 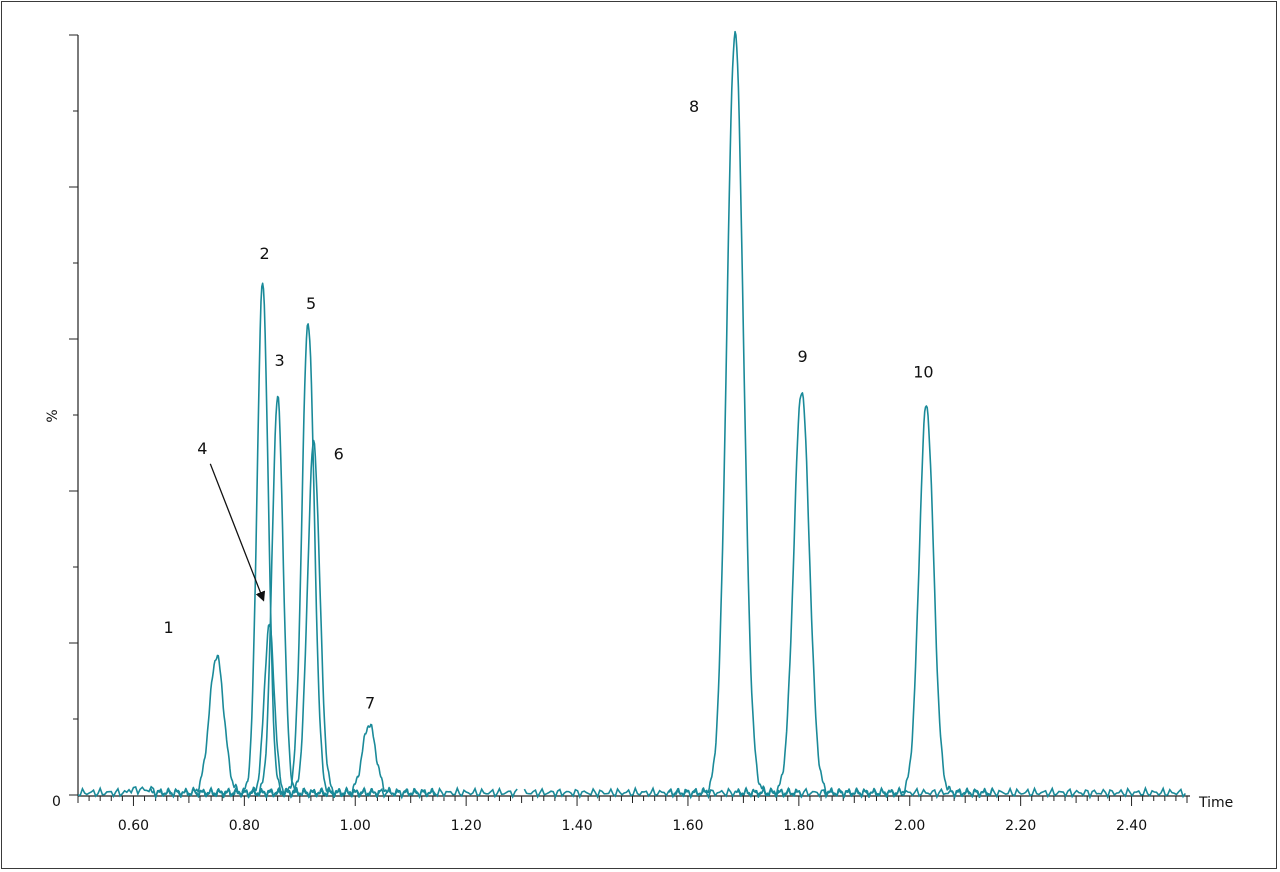 What do you see at coordinates (56, 802) in the screenshot?
I see `y-axis-zero-label: 0` at bounding box center [56, 802].